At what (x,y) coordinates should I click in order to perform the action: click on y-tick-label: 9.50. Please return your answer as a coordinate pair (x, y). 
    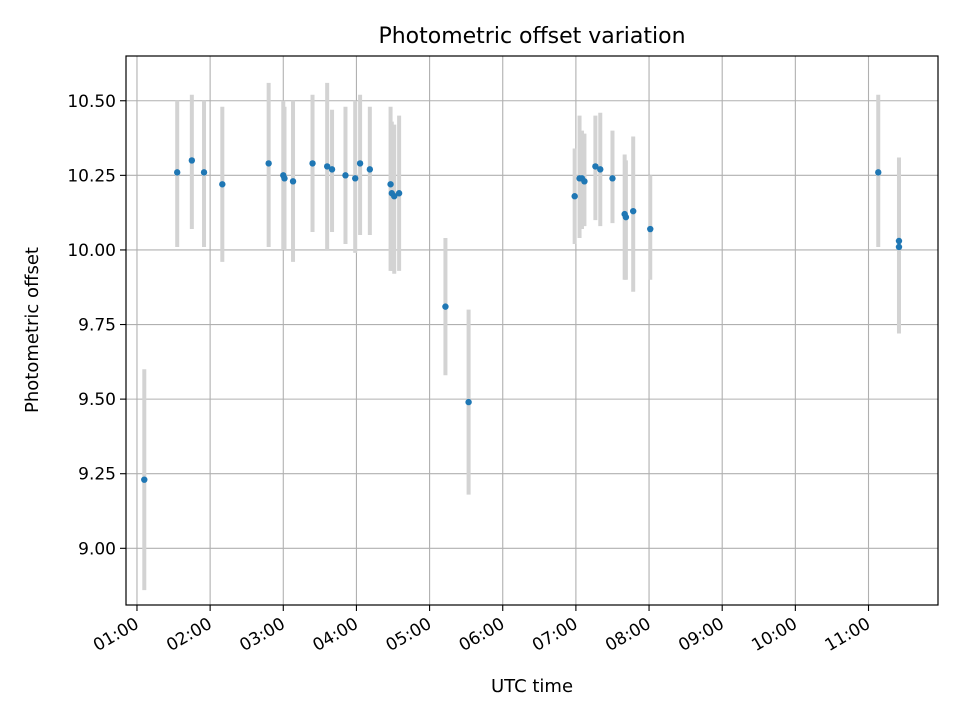
    Looking at the image, I should click on (97, 400).